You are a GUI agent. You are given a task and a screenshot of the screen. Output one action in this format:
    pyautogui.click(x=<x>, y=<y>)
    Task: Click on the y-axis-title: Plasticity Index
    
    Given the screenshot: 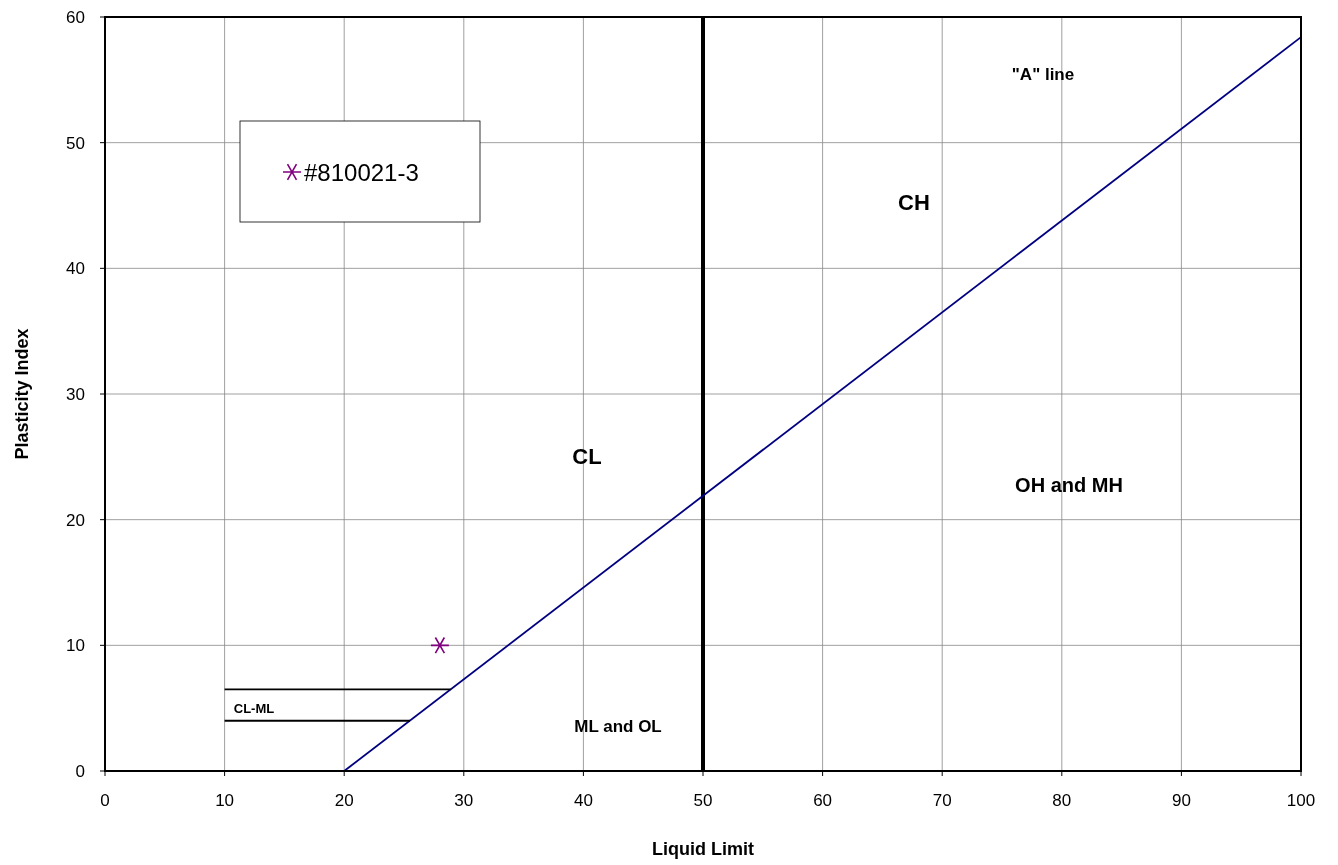 What is the action you would take?
    pyautogui.click(x=22, y=394)
    